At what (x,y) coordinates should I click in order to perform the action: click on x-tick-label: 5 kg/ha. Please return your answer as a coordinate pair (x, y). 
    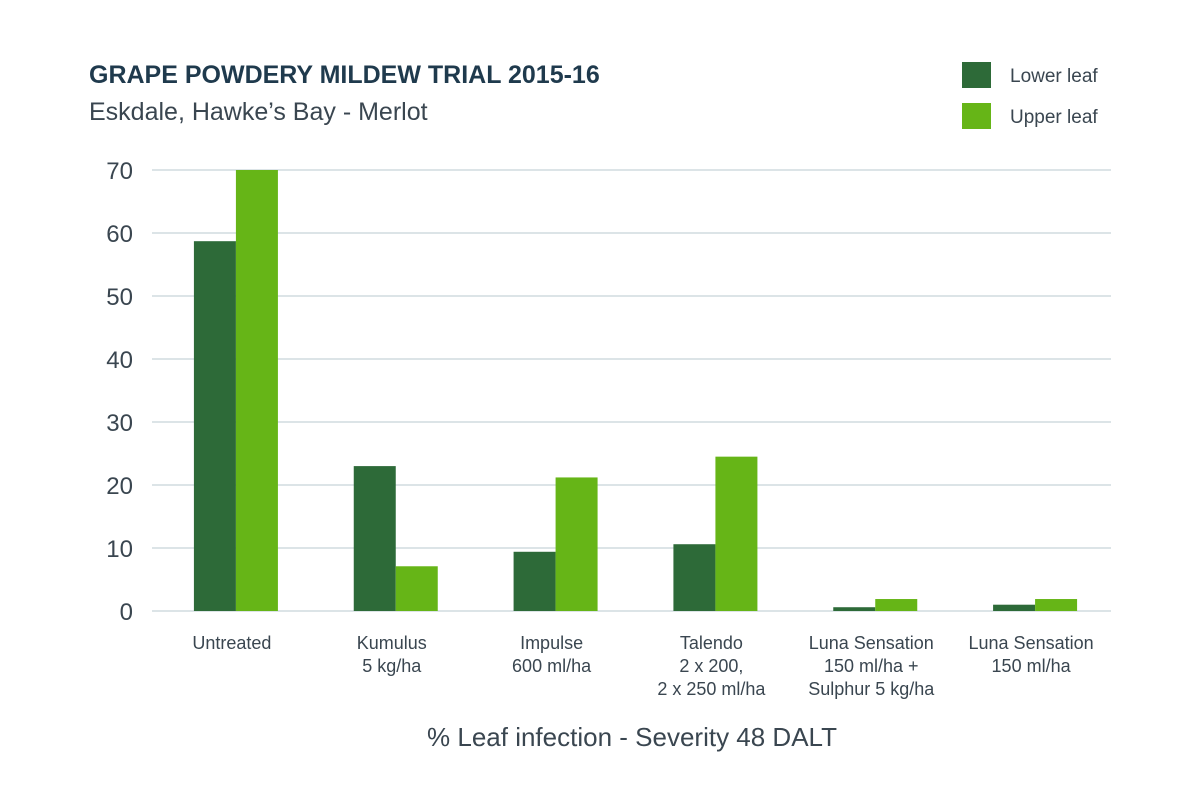
    Looking at the image, I should click on (392, 666).